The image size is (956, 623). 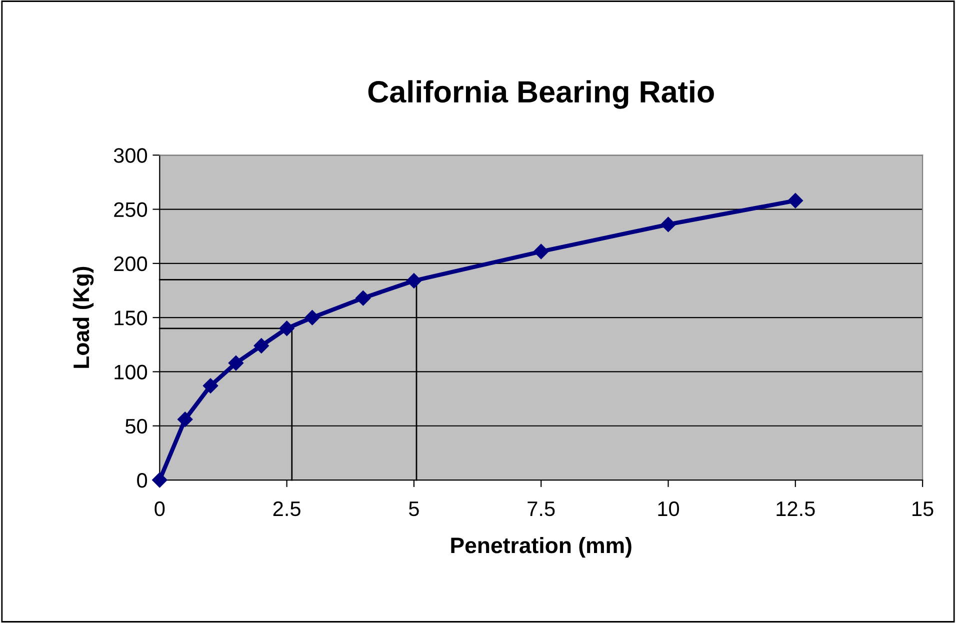 I want to click on y-tick-label: 200, so click(x=131, y=264).